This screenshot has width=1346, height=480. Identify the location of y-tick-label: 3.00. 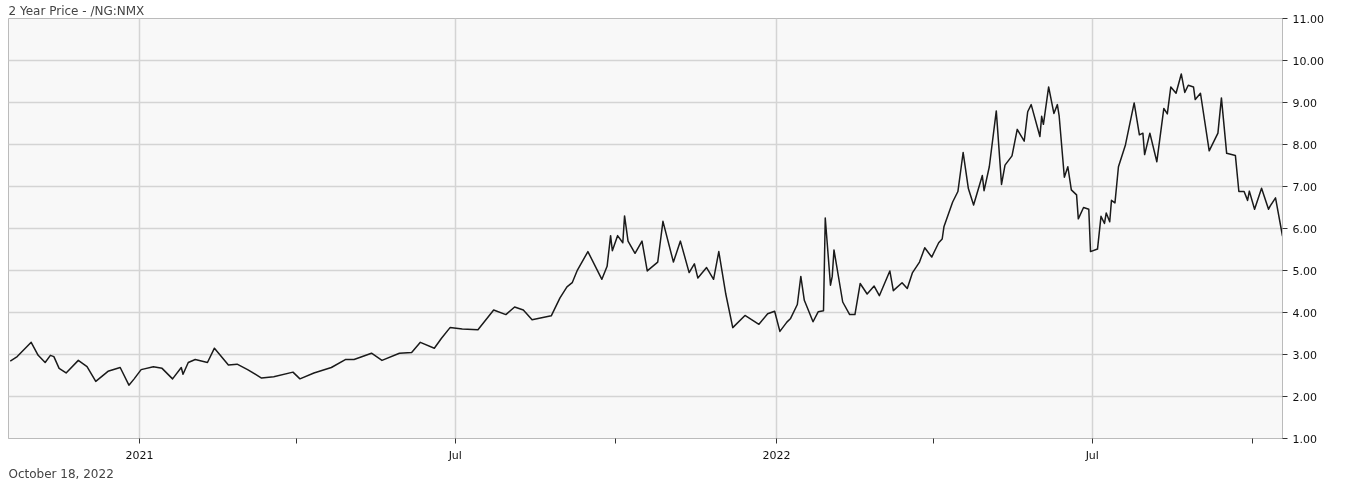
(1304, 355).